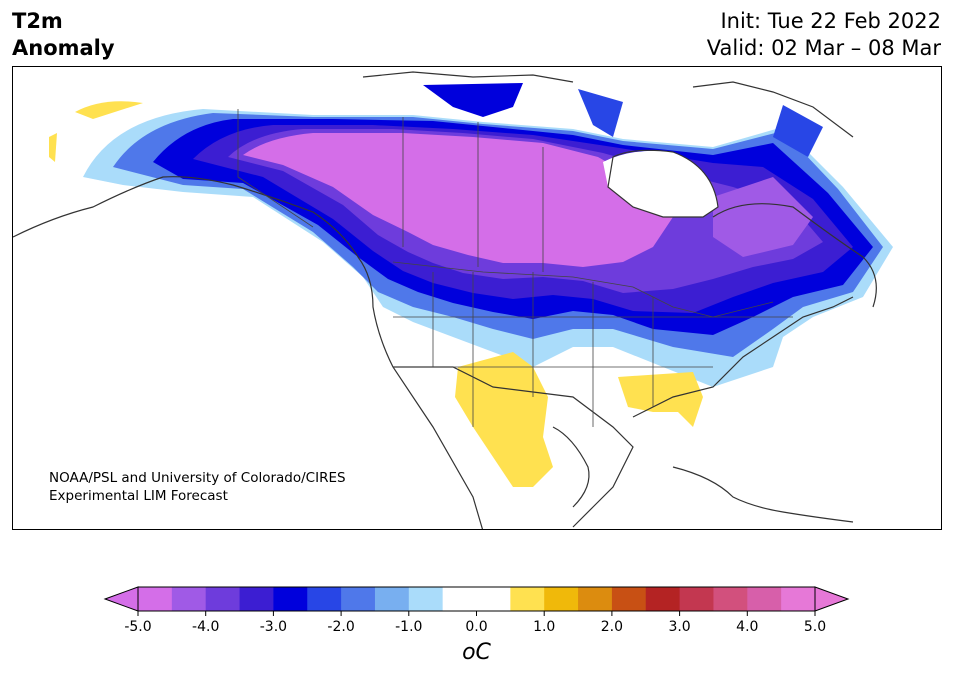 The width and height of the screenshot is (953, 680). I want to click on cold-core-magenta, so click(458, 200).